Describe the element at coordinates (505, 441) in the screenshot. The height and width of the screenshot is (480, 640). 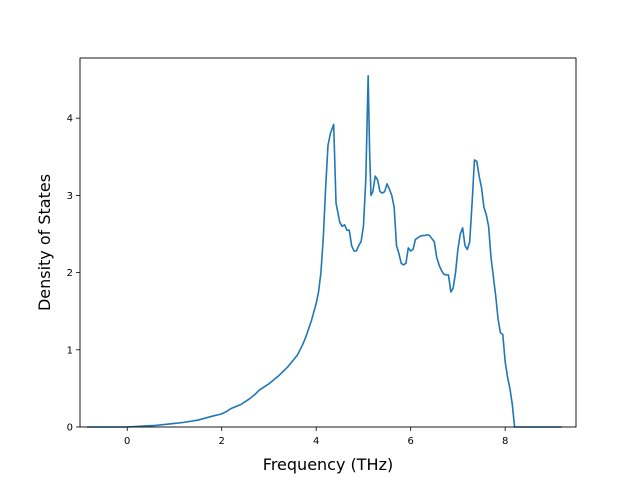
I see `x-tick-label: 8` at that location.